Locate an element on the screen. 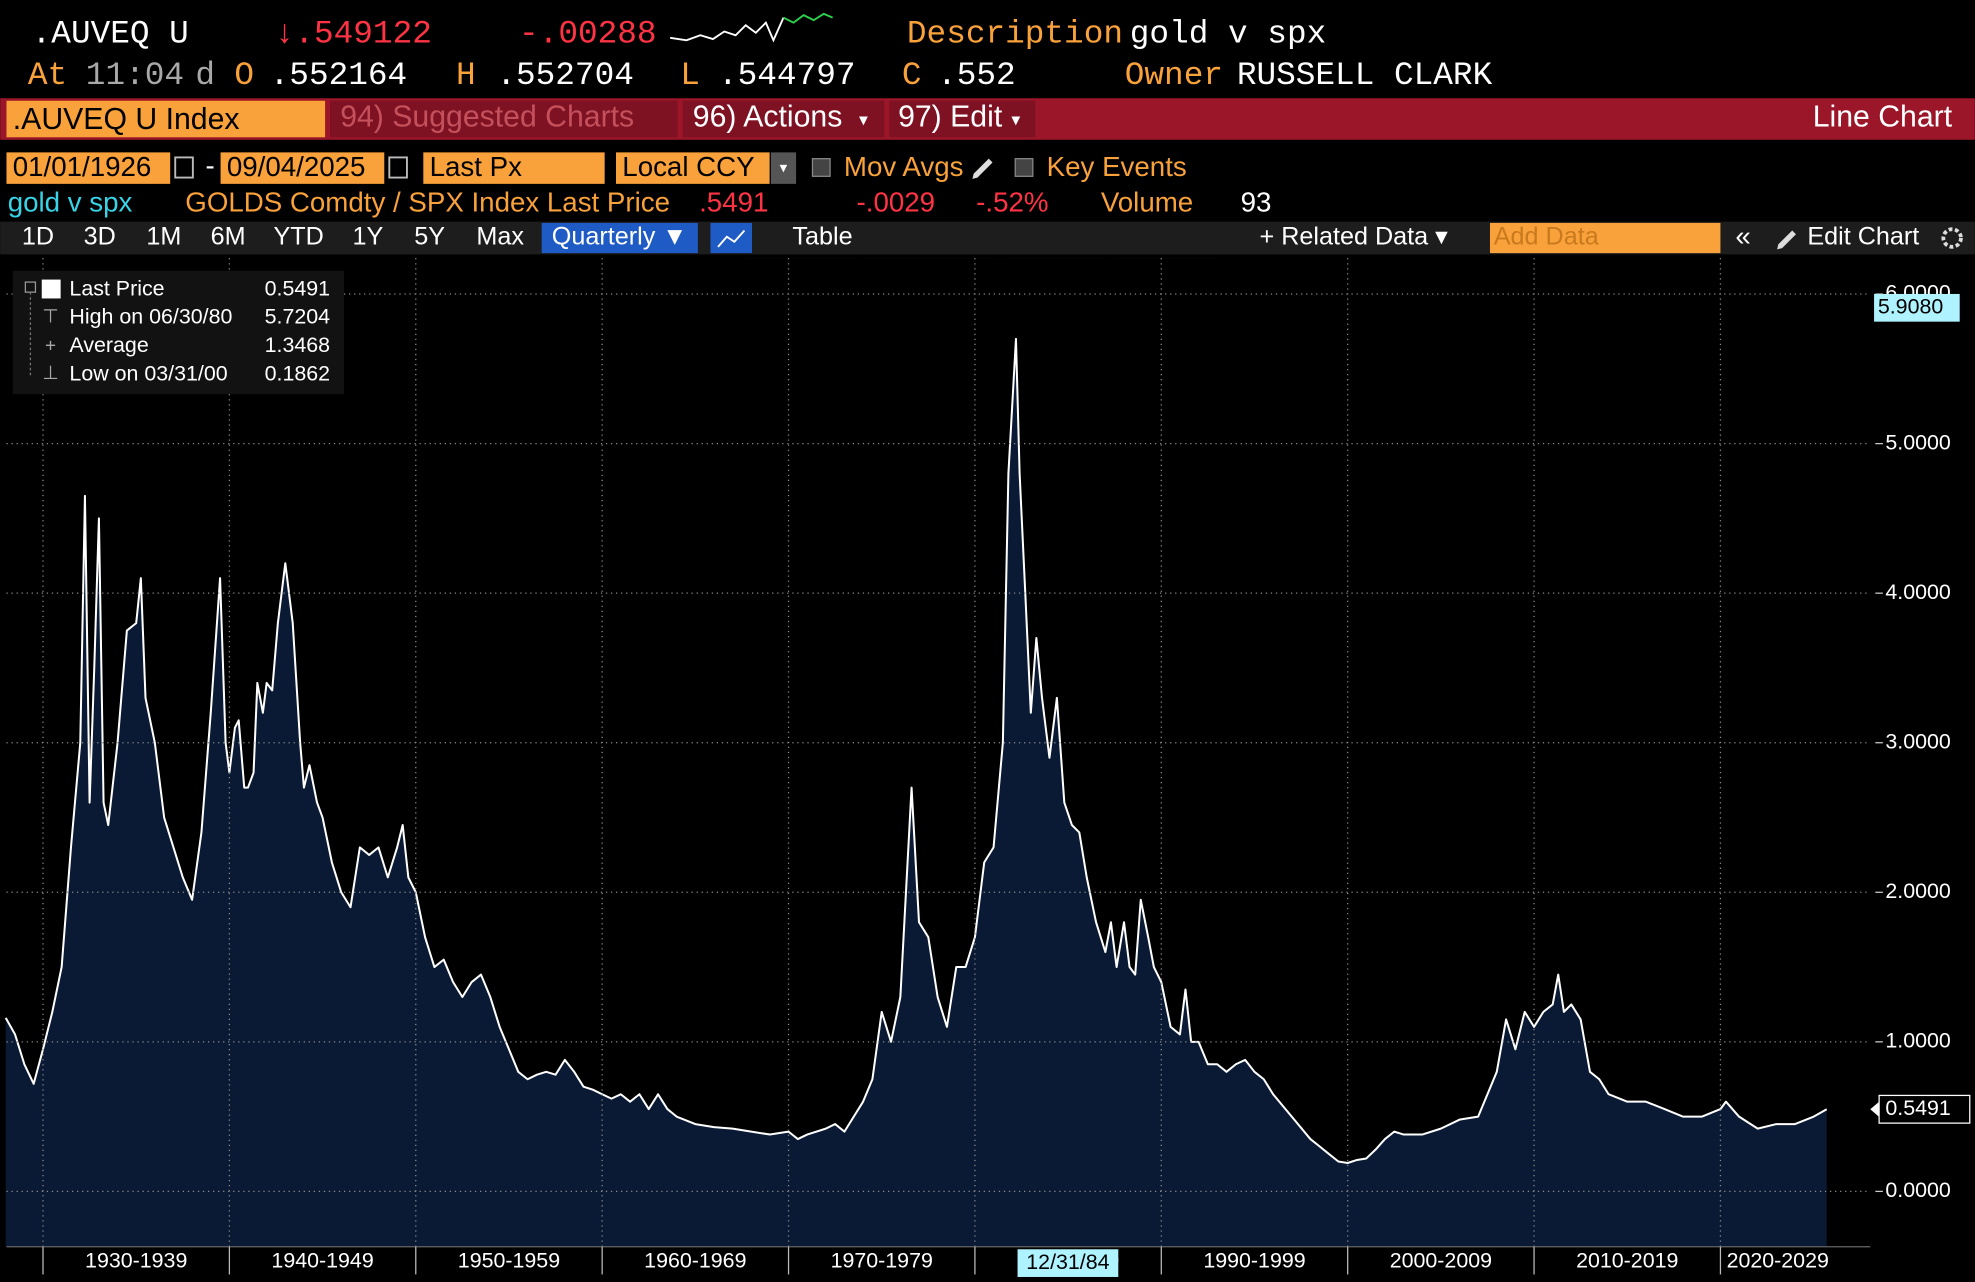 Image resolution: width=1975 pixels, height=1282 pixels. period-button: 1Y is located at coordinates (368, 237).